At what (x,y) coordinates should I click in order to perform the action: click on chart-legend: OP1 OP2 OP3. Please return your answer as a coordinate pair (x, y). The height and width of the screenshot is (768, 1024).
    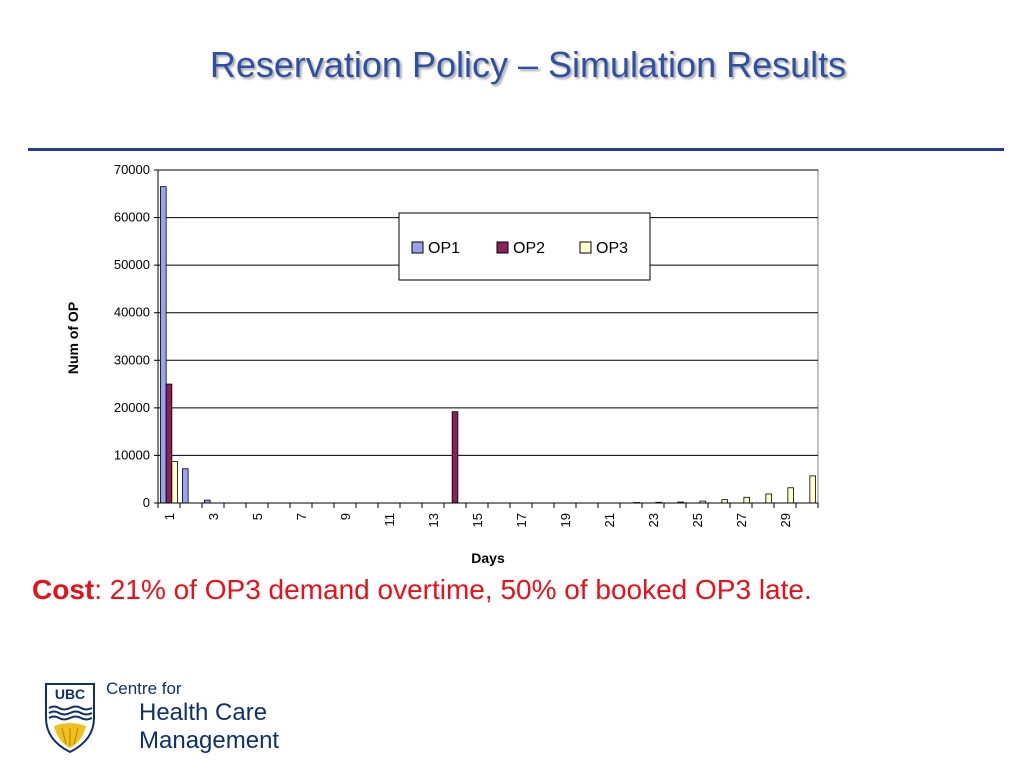
    Looking at the image, I should click on (524, 246).